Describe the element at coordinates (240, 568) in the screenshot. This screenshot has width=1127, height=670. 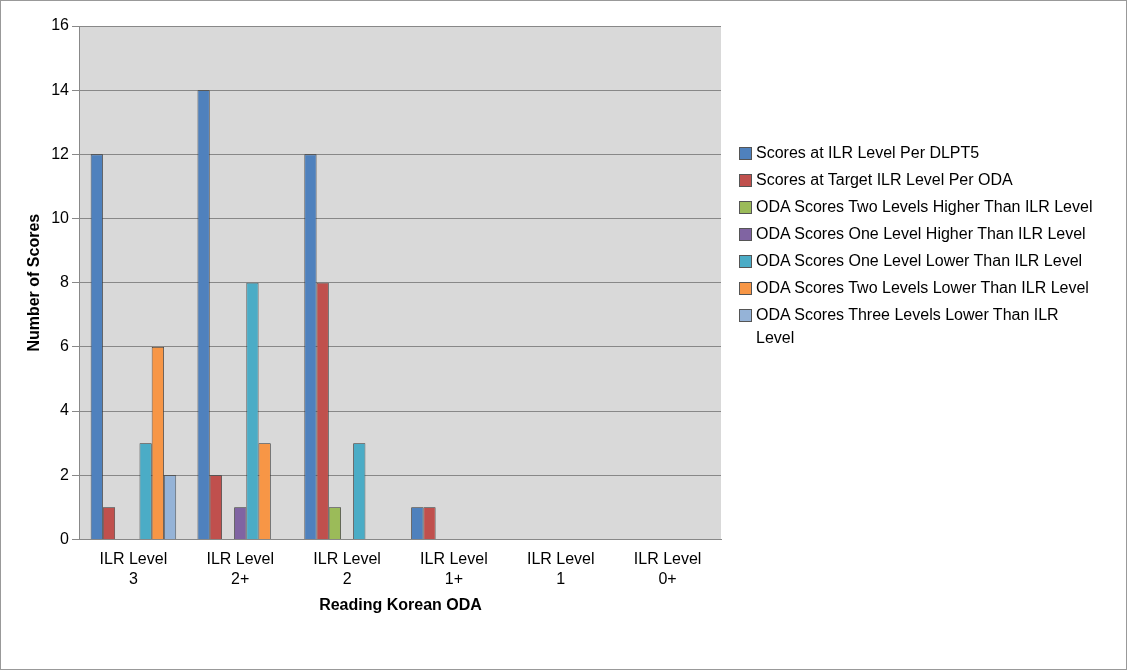
I see `x-tick-label: ILR Level 2+` at that location.